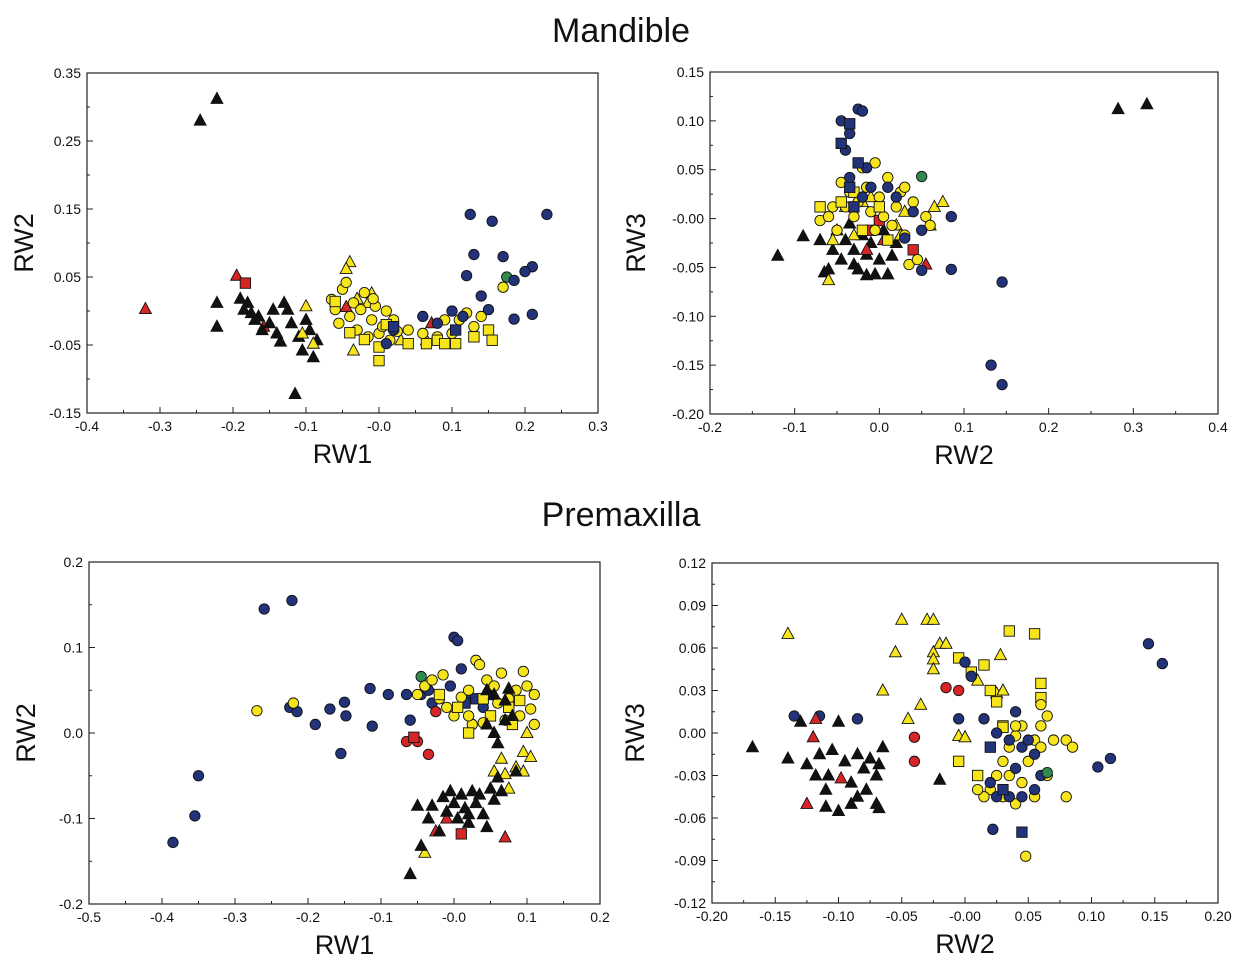 This screenshot has height=969, width=1242. What do you see at coordinates (690, 121) in the screenshot?
I see `y-tick-label: 0.10` at bounding box center [690, 121].